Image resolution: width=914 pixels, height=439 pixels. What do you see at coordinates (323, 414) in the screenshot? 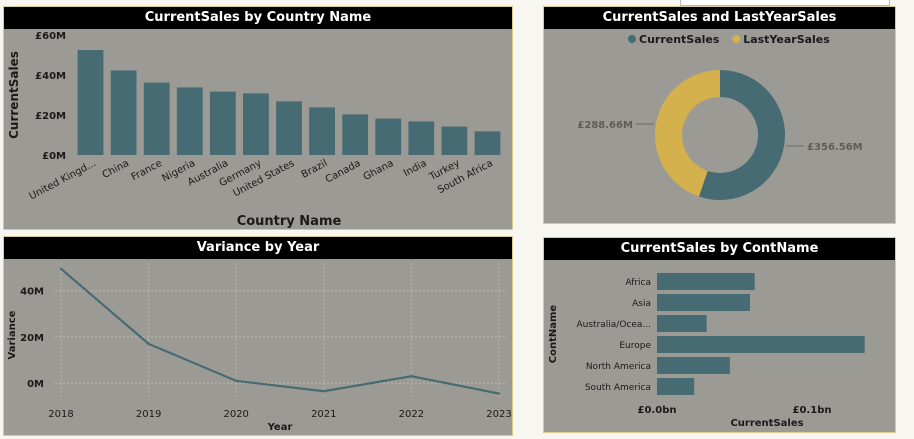
I see `x-tick-label: 2021` at bounding box center [323, 414].